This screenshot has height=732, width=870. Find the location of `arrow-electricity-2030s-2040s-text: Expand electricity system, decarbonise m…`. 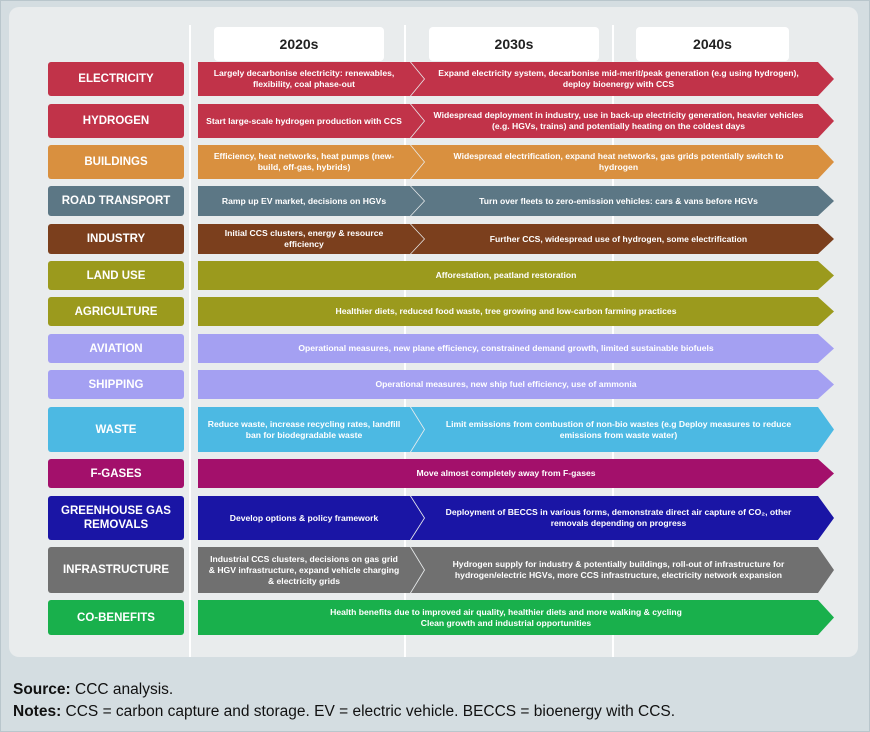

arrow-electricity-2030s-2040s-text: Expand electricity system, decarbonise m… is located at coordinates (618, 78).